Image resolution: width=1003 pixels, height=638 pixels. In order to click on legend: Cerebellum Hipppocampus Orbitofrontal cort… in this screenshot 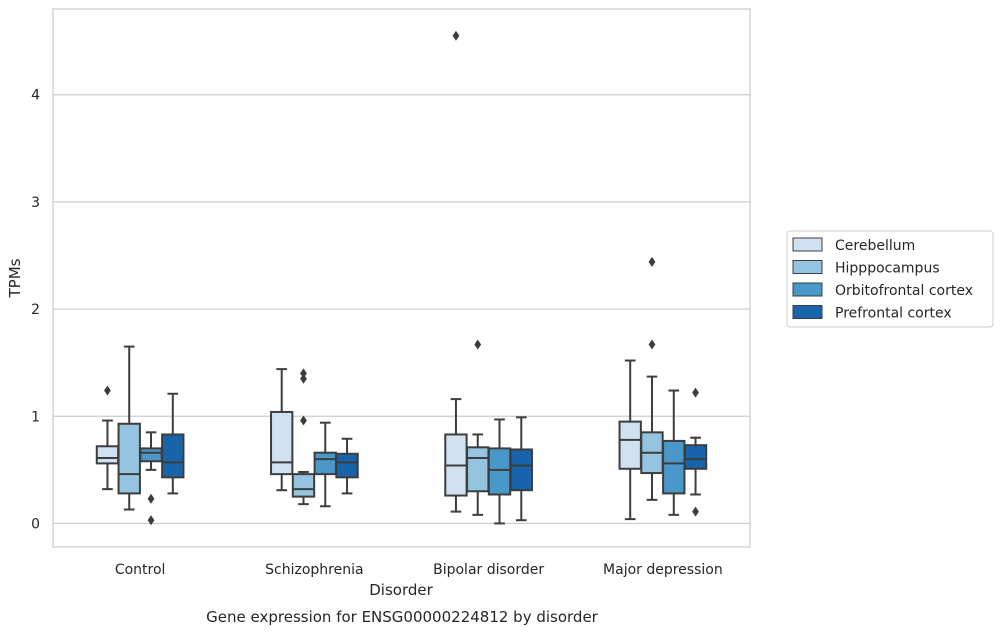, I will do `click(890, 279)`.